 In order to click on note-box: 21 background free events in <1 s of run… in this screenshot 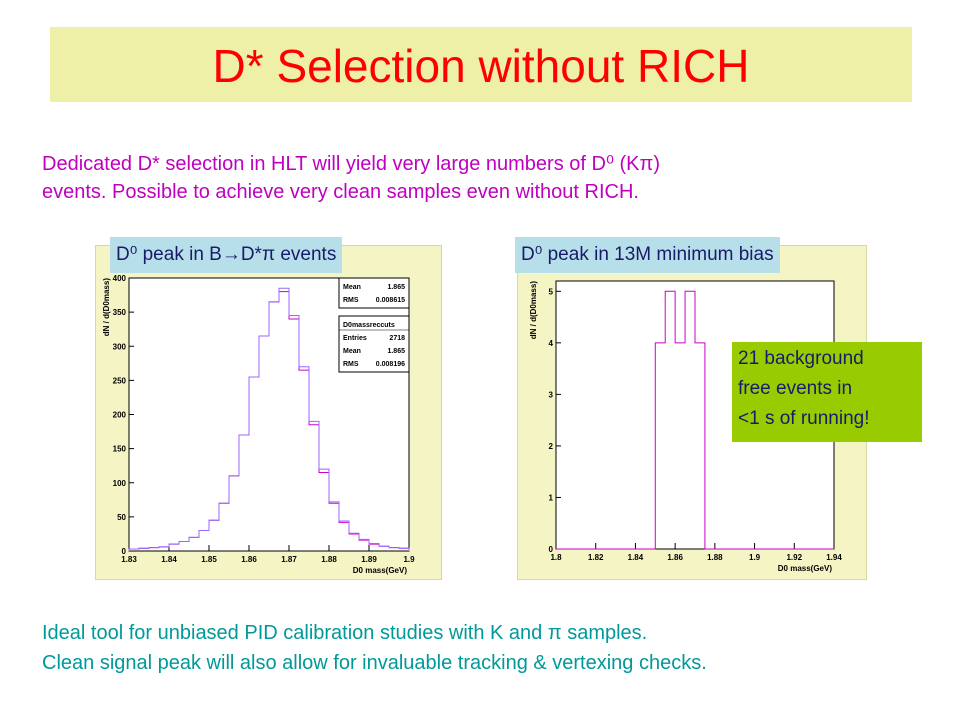, I will do `click(827, 392)`.